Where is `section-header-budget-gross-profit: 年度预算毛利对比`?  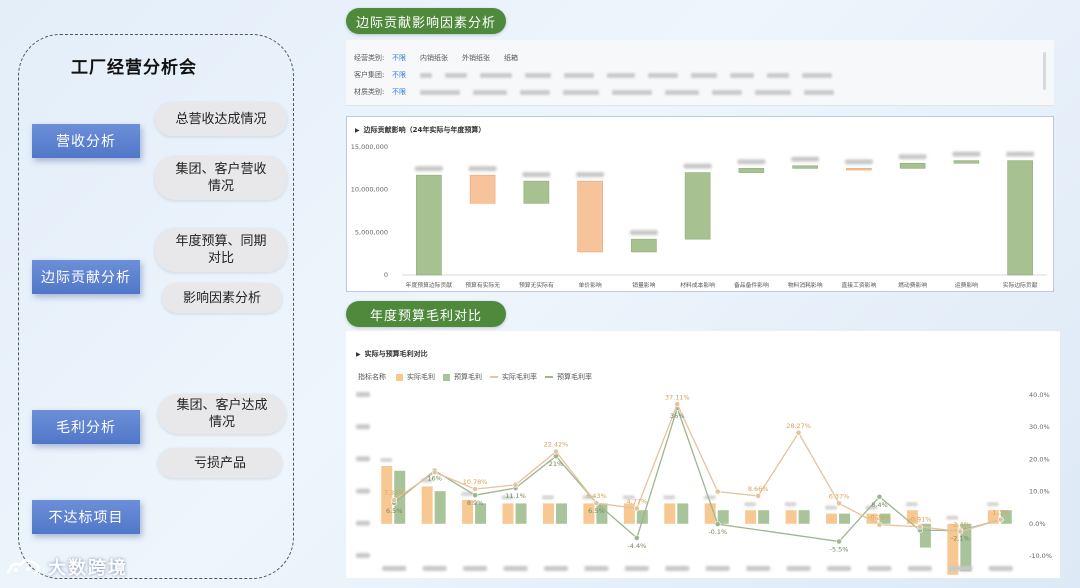
section-header-budget-gross-profit: 年度预算毛利对比 is located at coordinates (426, 314).